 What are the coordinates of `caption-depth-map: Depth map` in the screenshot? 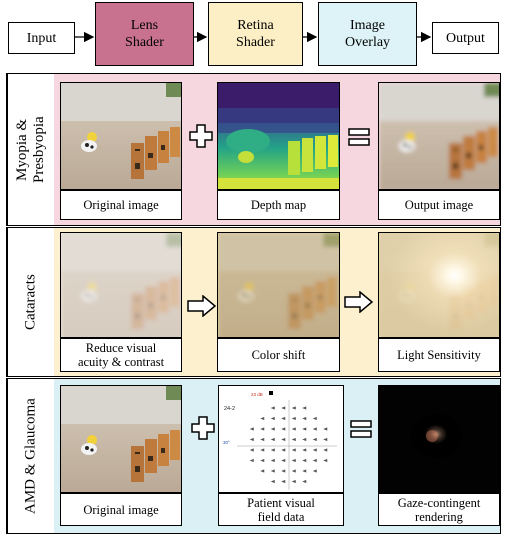 It's located at (278, 205).